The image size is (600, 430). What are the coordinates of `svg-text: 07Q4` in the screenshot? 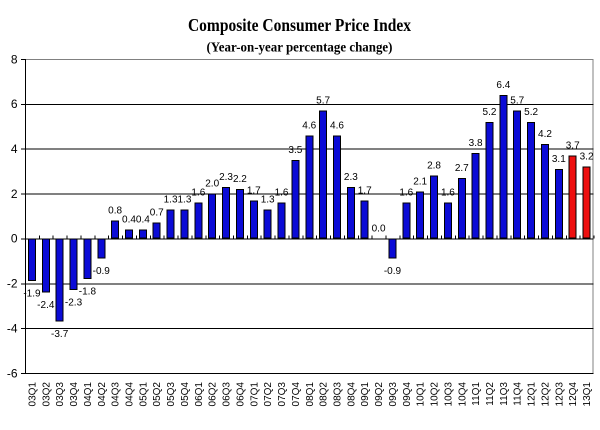 It's located at (296, 394).